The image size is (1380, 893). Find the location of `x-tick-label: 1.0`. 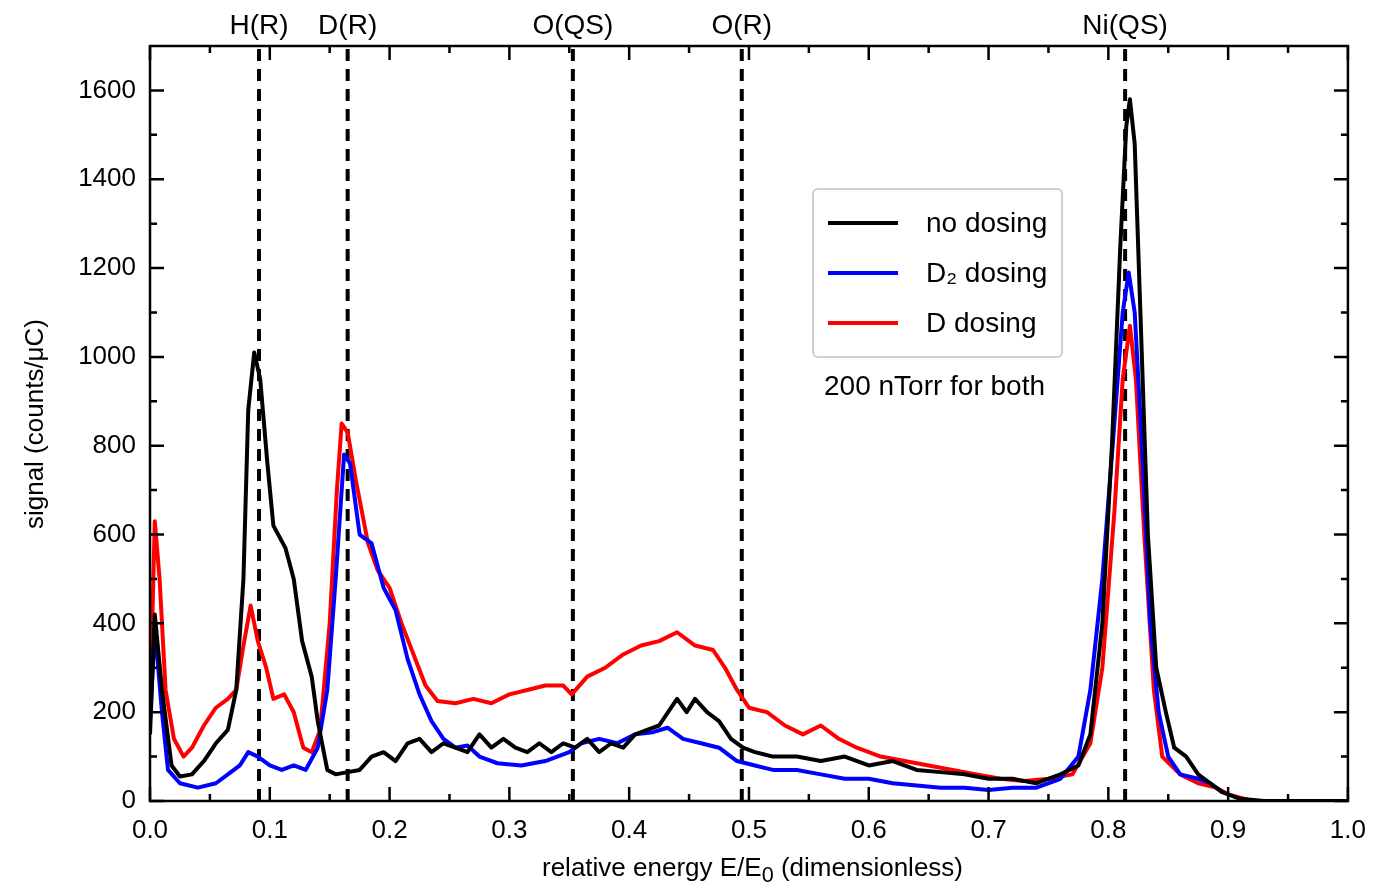

x-tick-label: 1.0 is located at coordinates (1348, 828).